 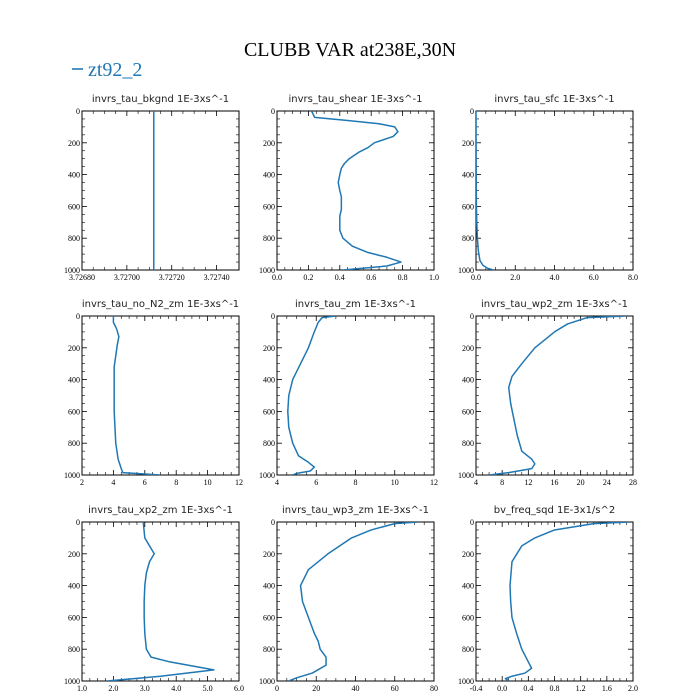 I want to click on x-tick-label: 3.72740, so click(x=217, y=277).